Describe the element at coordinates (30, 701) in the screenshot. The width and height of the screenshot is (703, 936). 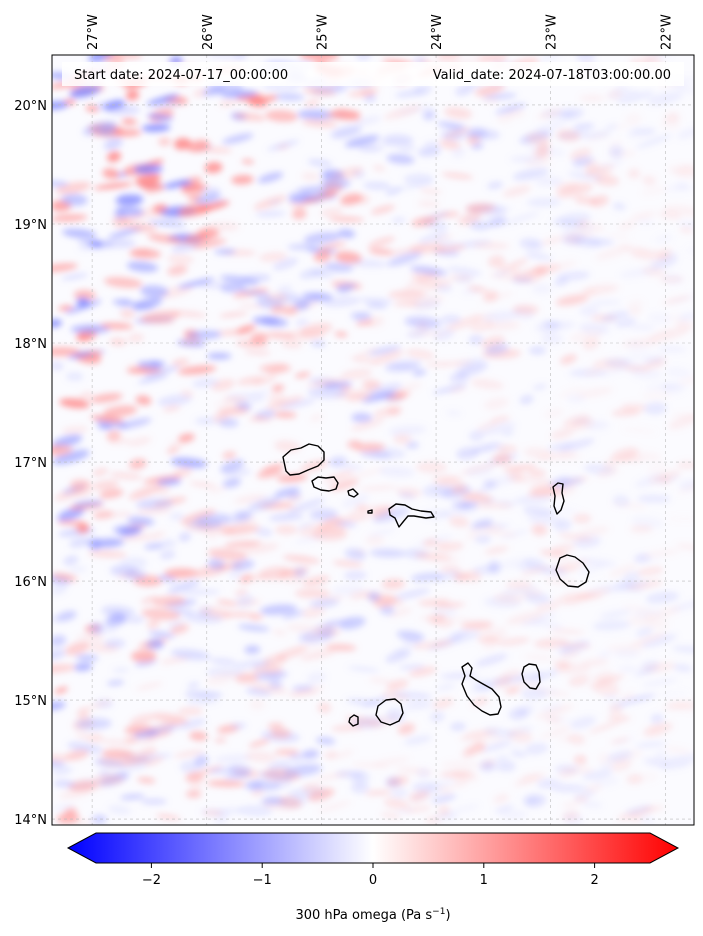
I see `lat-tick-label: 15°N` at that location.